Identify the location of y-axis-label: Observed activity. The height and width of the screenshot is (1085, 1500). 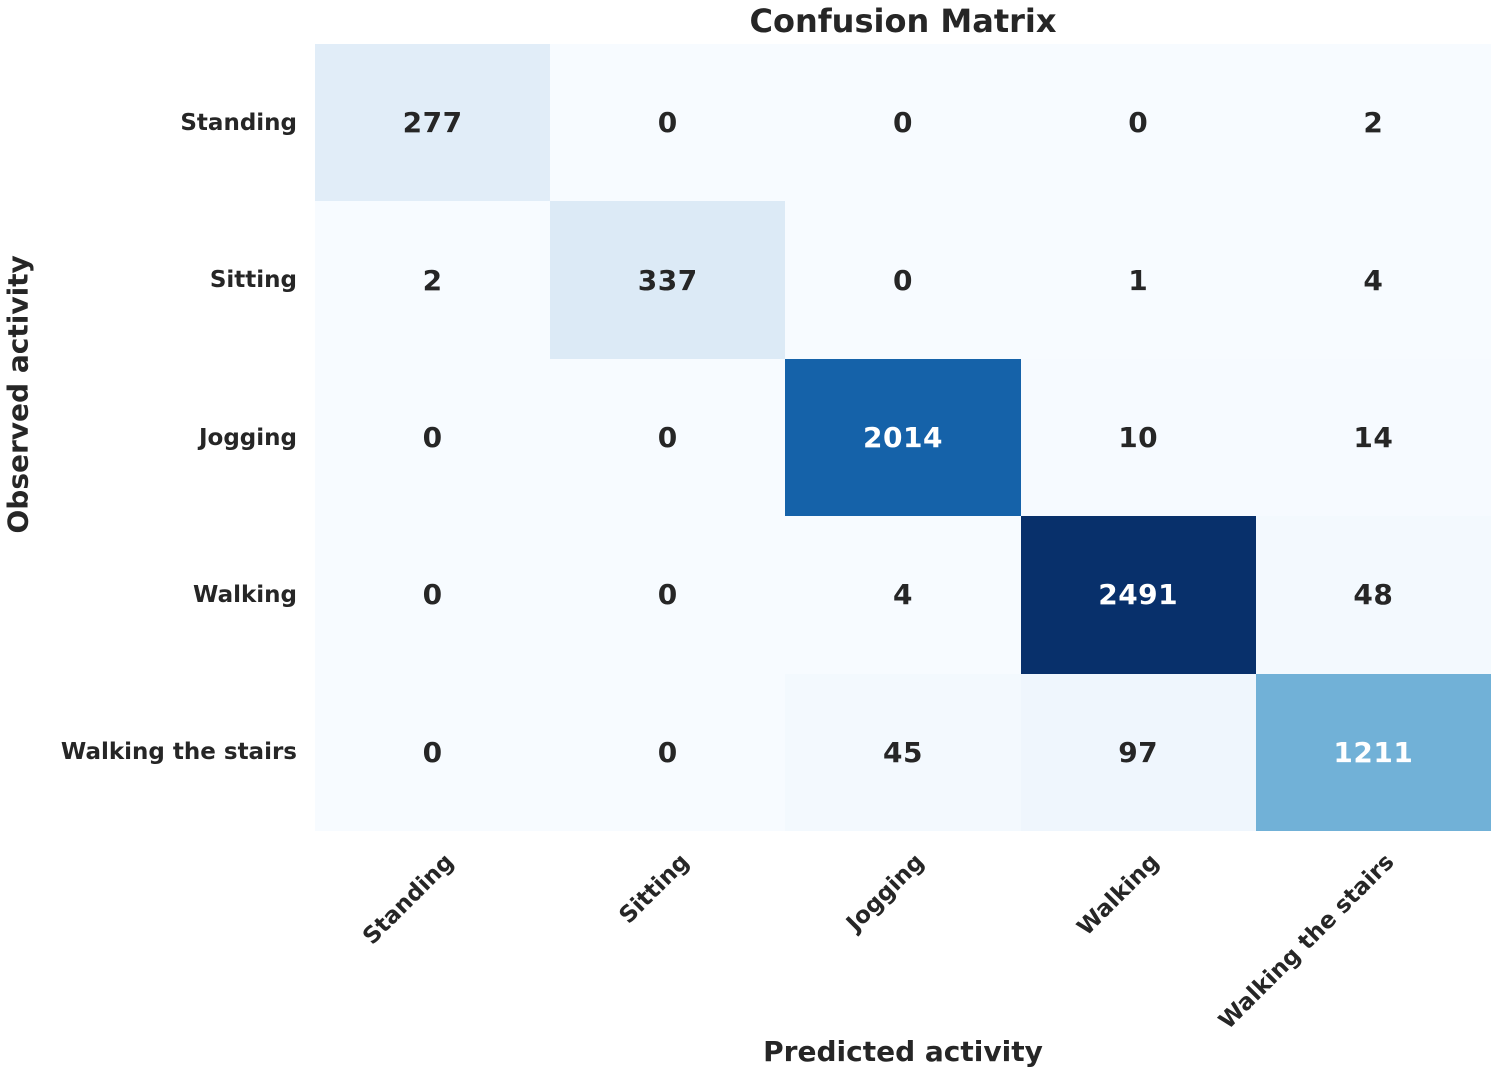
(18, 394).